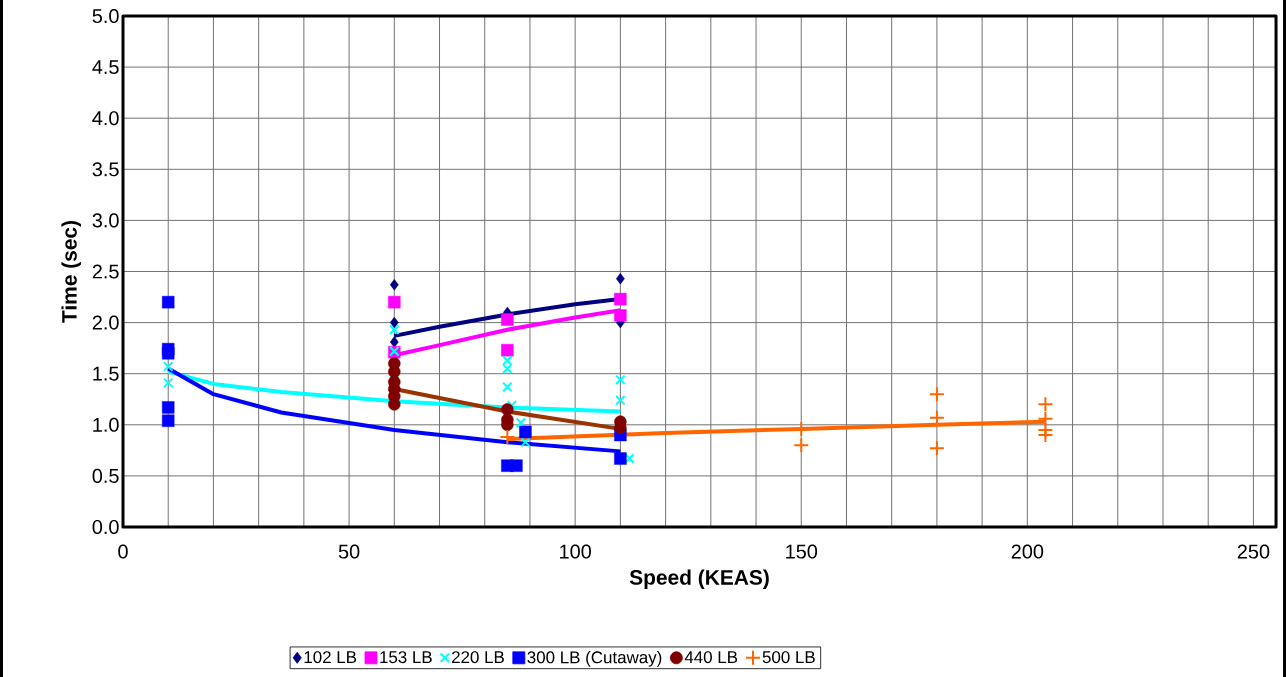 The width and height of the screenshot is (1286, 677). Describe the element at coordinates (105, 475) in the screenshot. I see `y-tick-label: 0.5` at that location.